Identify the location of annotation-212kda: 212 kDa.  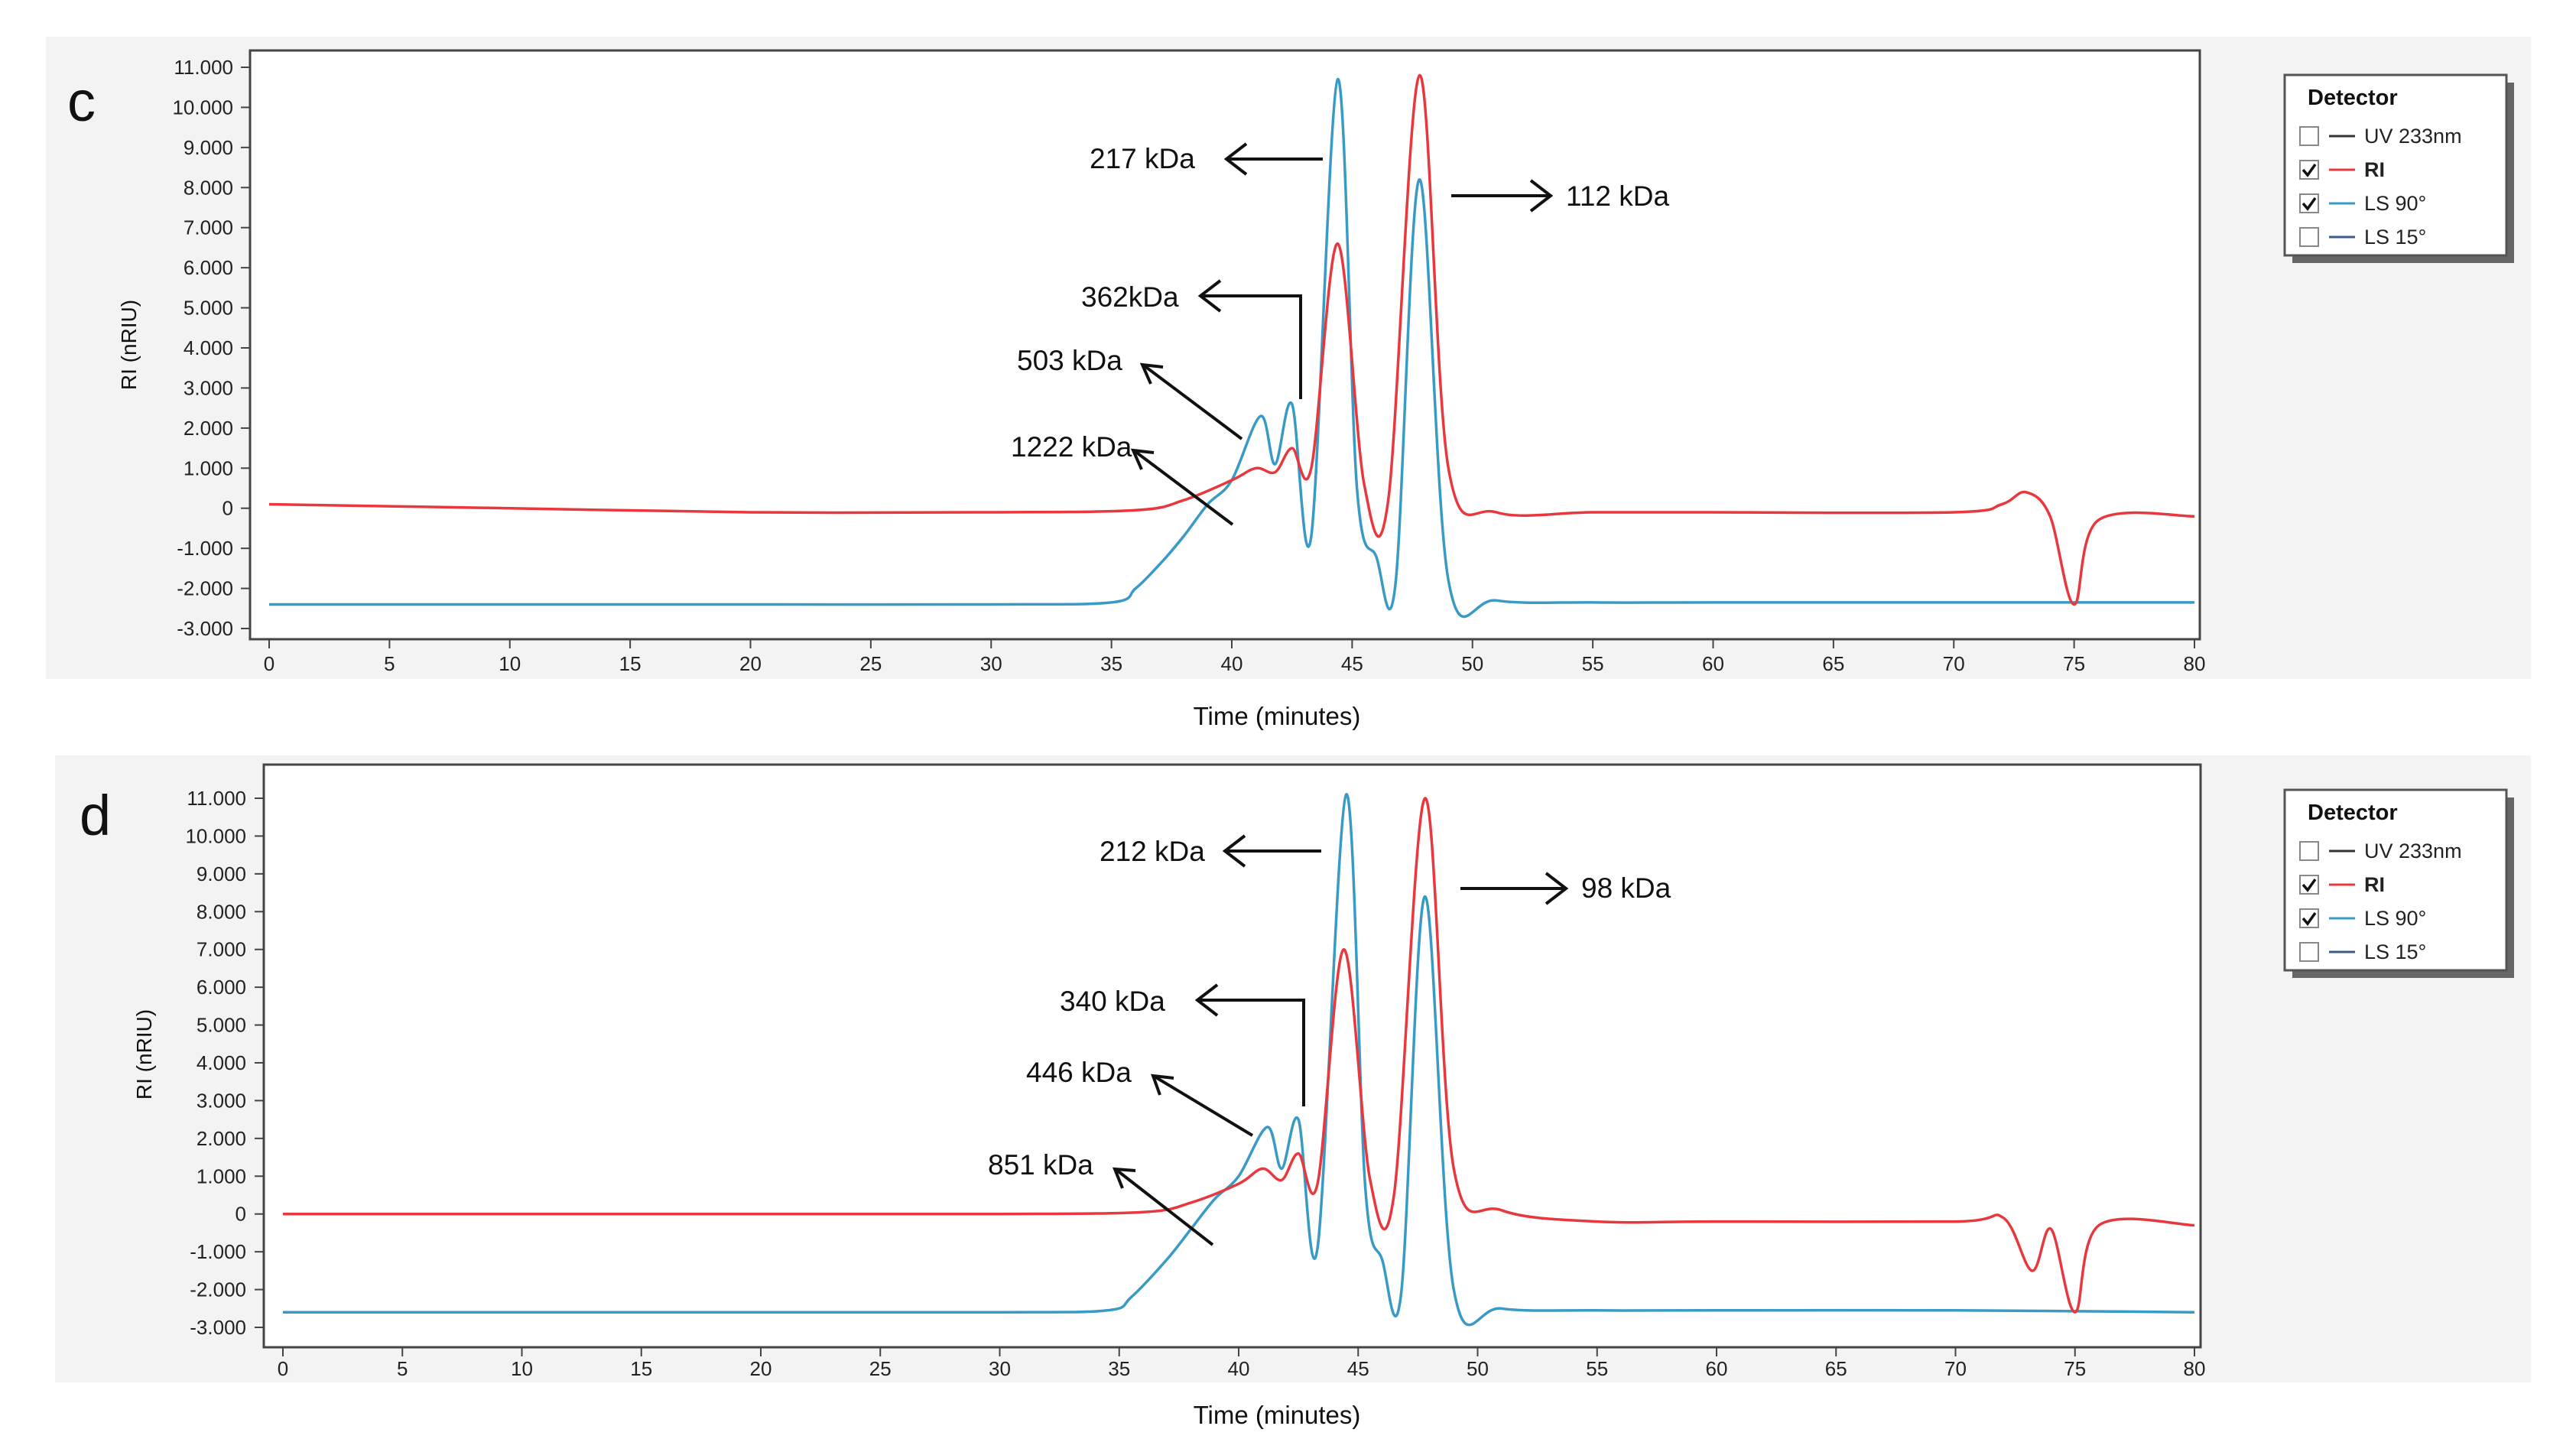
(1153, 851).